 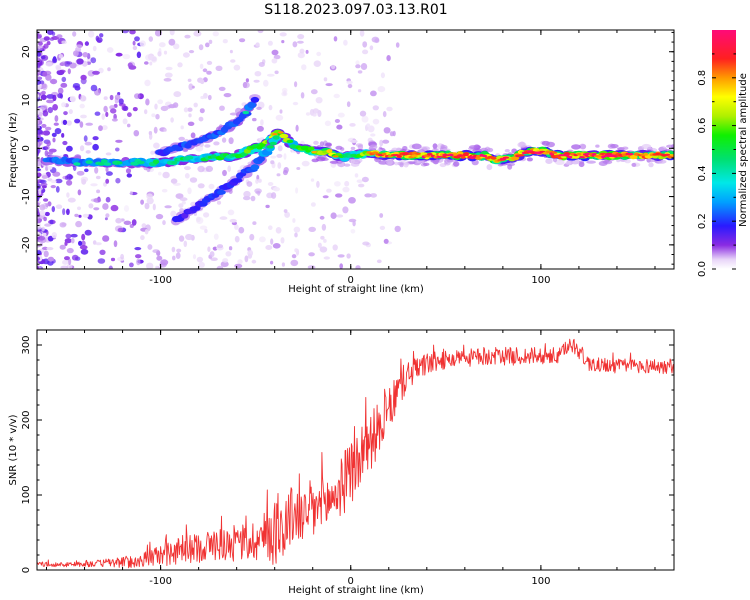 I want to click on spectrogram-x-axis-label: Height of straight line (km), so click(x=356, y=289).